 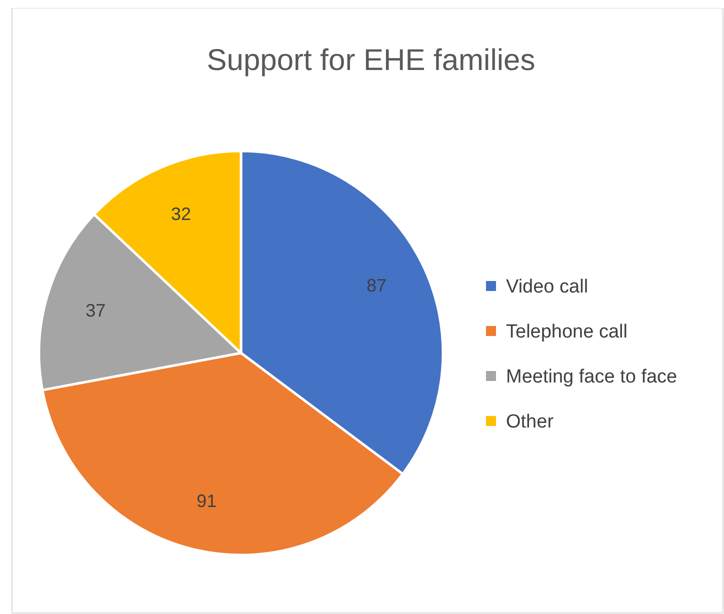 What do you see at coordinates (181, 214) in the screenshot?
I see `data-label: 32` at bounding box center [181, 214].